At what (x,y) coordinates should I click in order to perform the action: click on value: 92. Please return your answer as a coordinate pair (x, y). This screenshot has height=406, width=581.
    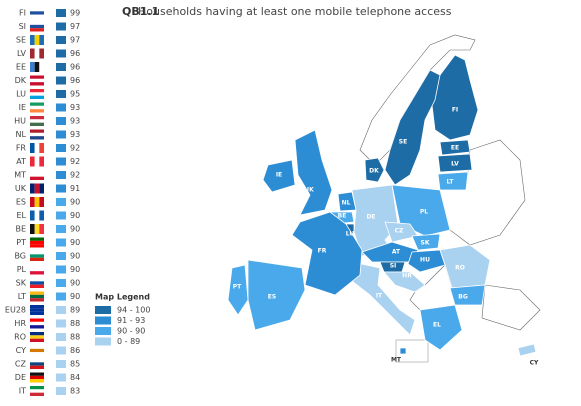
    Looking at the image, I should click on (75, 161).